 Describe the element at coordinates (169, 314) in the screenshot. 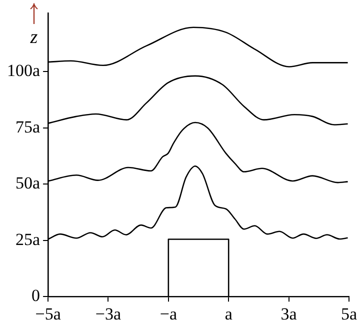

I see `x-tick-label: −a` at that location.